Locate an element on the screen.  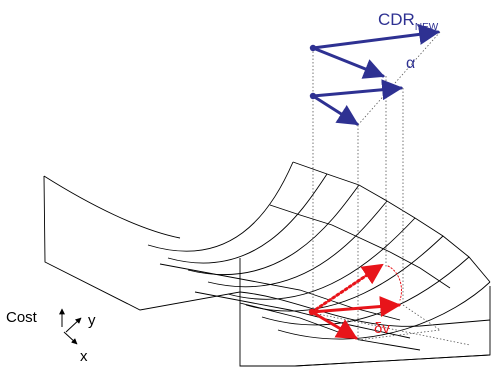
axis-y-arrow is located at coordinates (73, 325).